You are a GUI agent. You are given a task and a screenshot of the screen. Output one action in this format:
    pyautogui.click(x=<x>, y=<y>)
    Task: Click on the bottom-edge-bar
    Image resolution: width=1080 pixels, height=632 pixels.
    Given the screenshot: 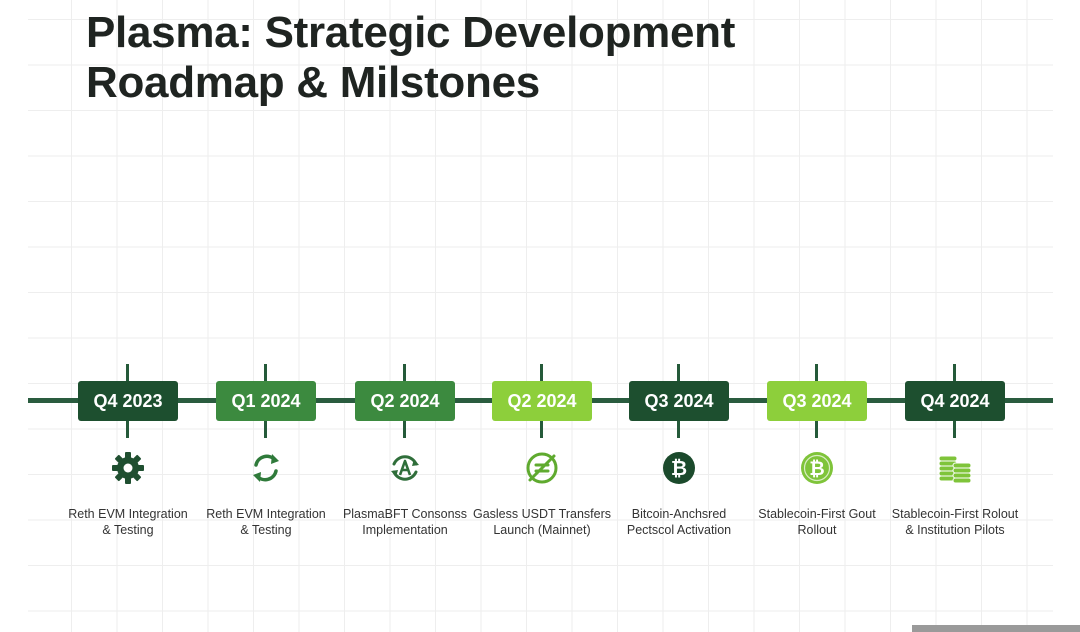 What is the action you would take?
    pyautogui.click(x=996, y=628)
    